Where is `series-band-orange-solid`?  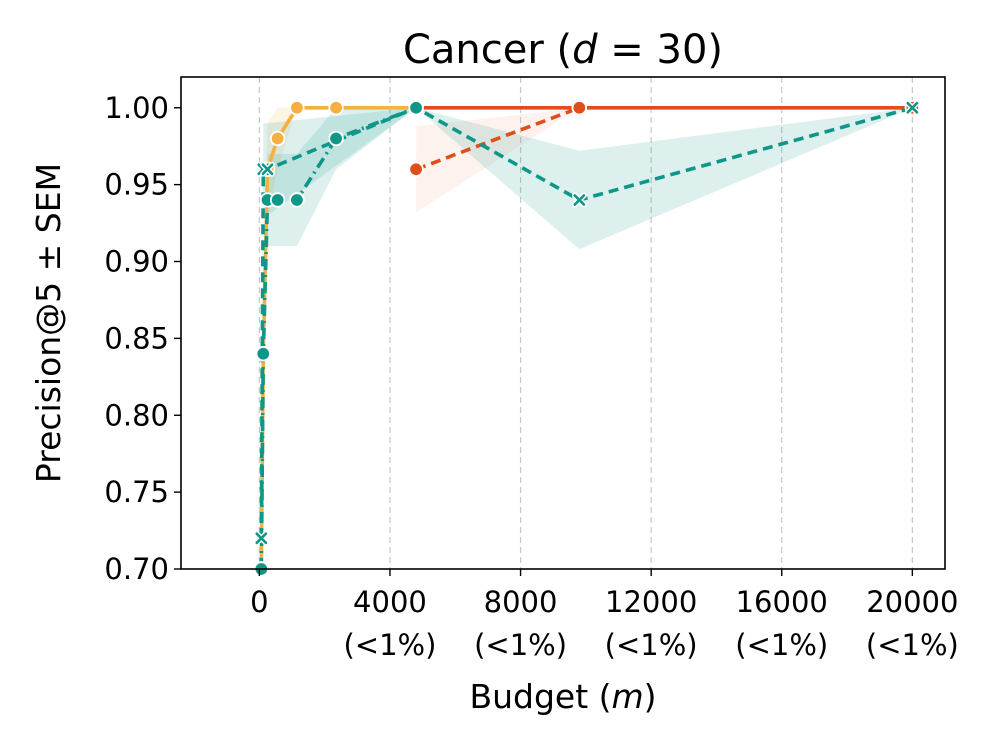
series-band-orange-solid is located at coordinates (339, 338).